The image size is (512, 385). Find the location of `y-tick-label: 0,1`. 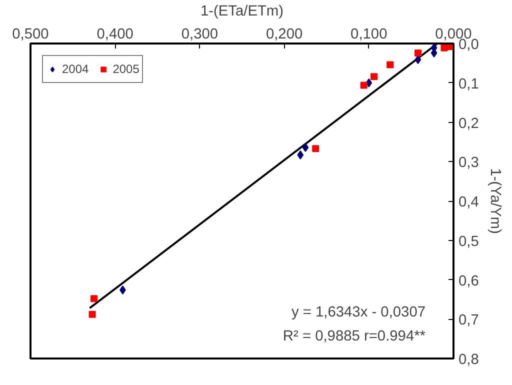

y-tick-label: 0,1 is located at coordinates (468, 84).